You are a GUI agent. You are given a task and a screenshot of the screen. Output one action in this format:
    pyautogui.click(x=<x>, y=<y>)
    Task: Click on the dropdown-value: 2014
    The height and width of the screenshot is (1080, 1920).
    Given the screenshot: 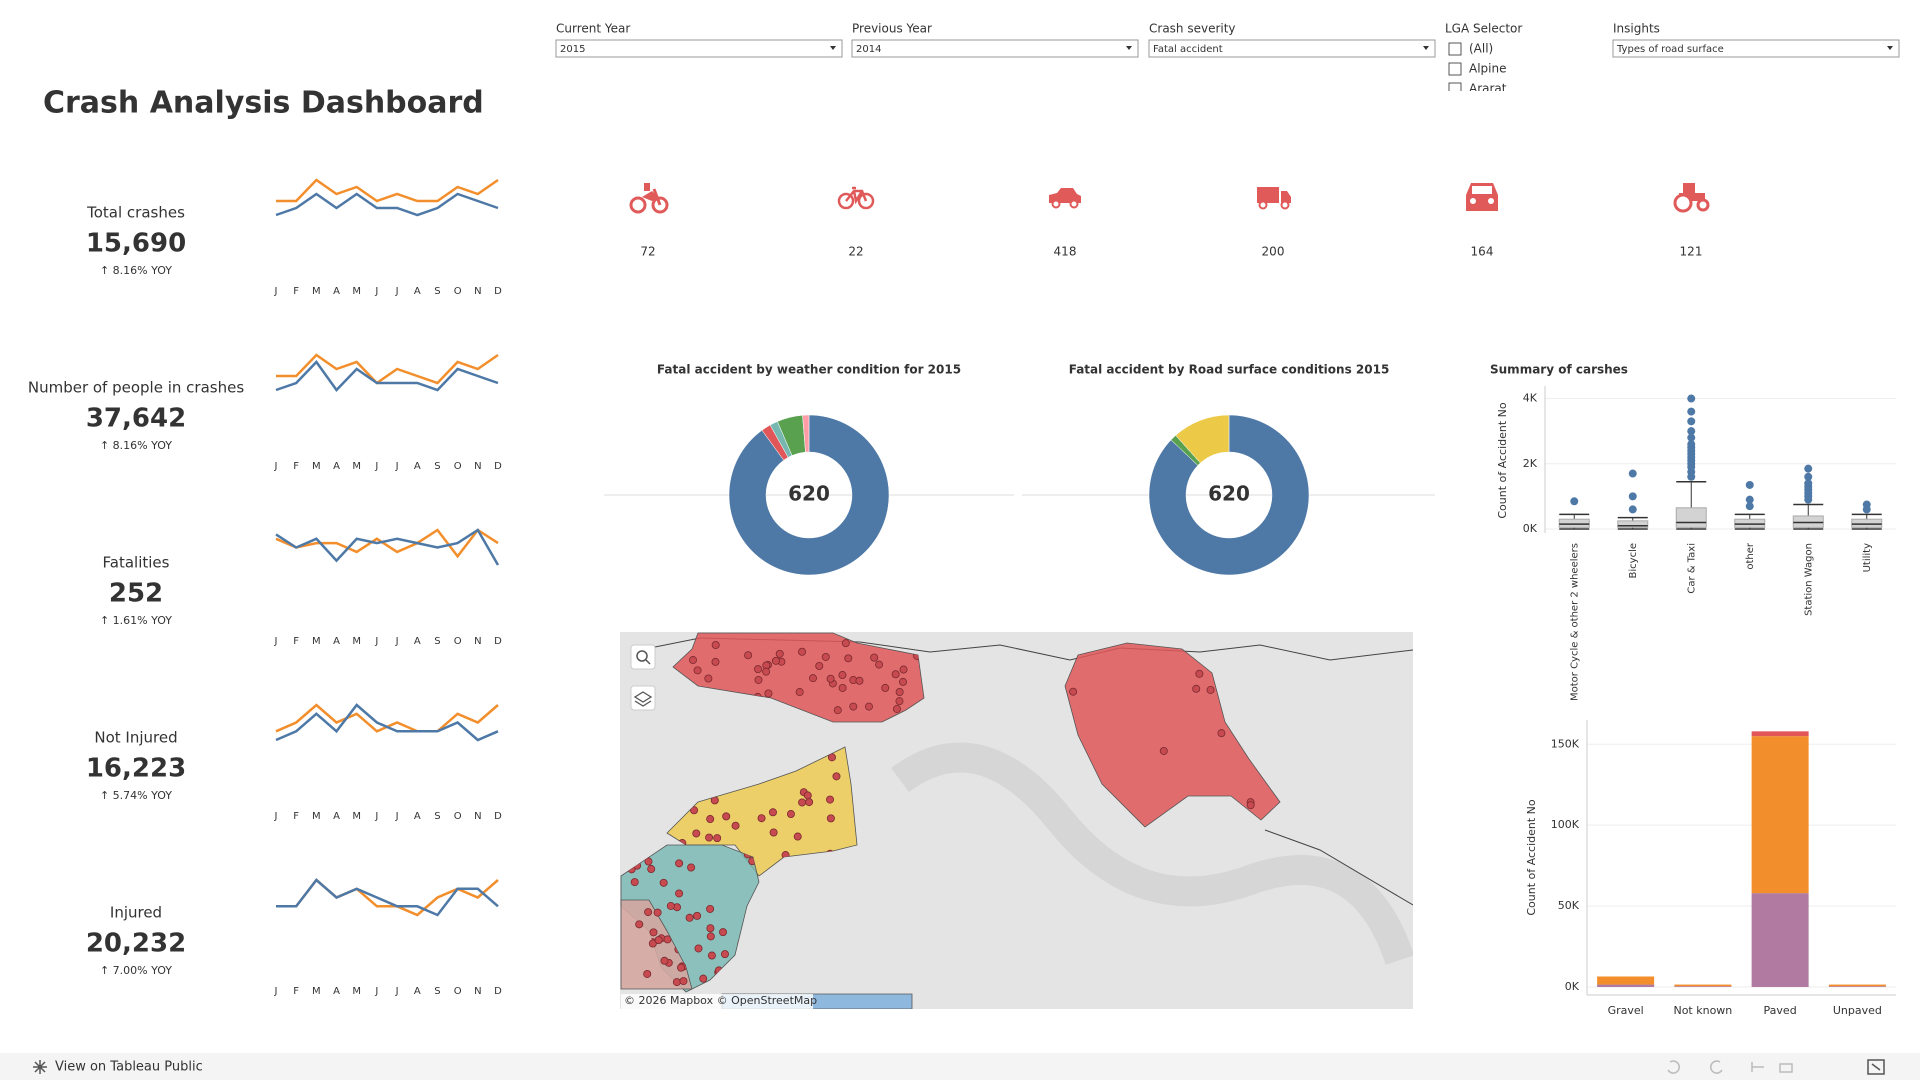 What is the action you would take?
    pyautogui.click(x=868, y=49)
    